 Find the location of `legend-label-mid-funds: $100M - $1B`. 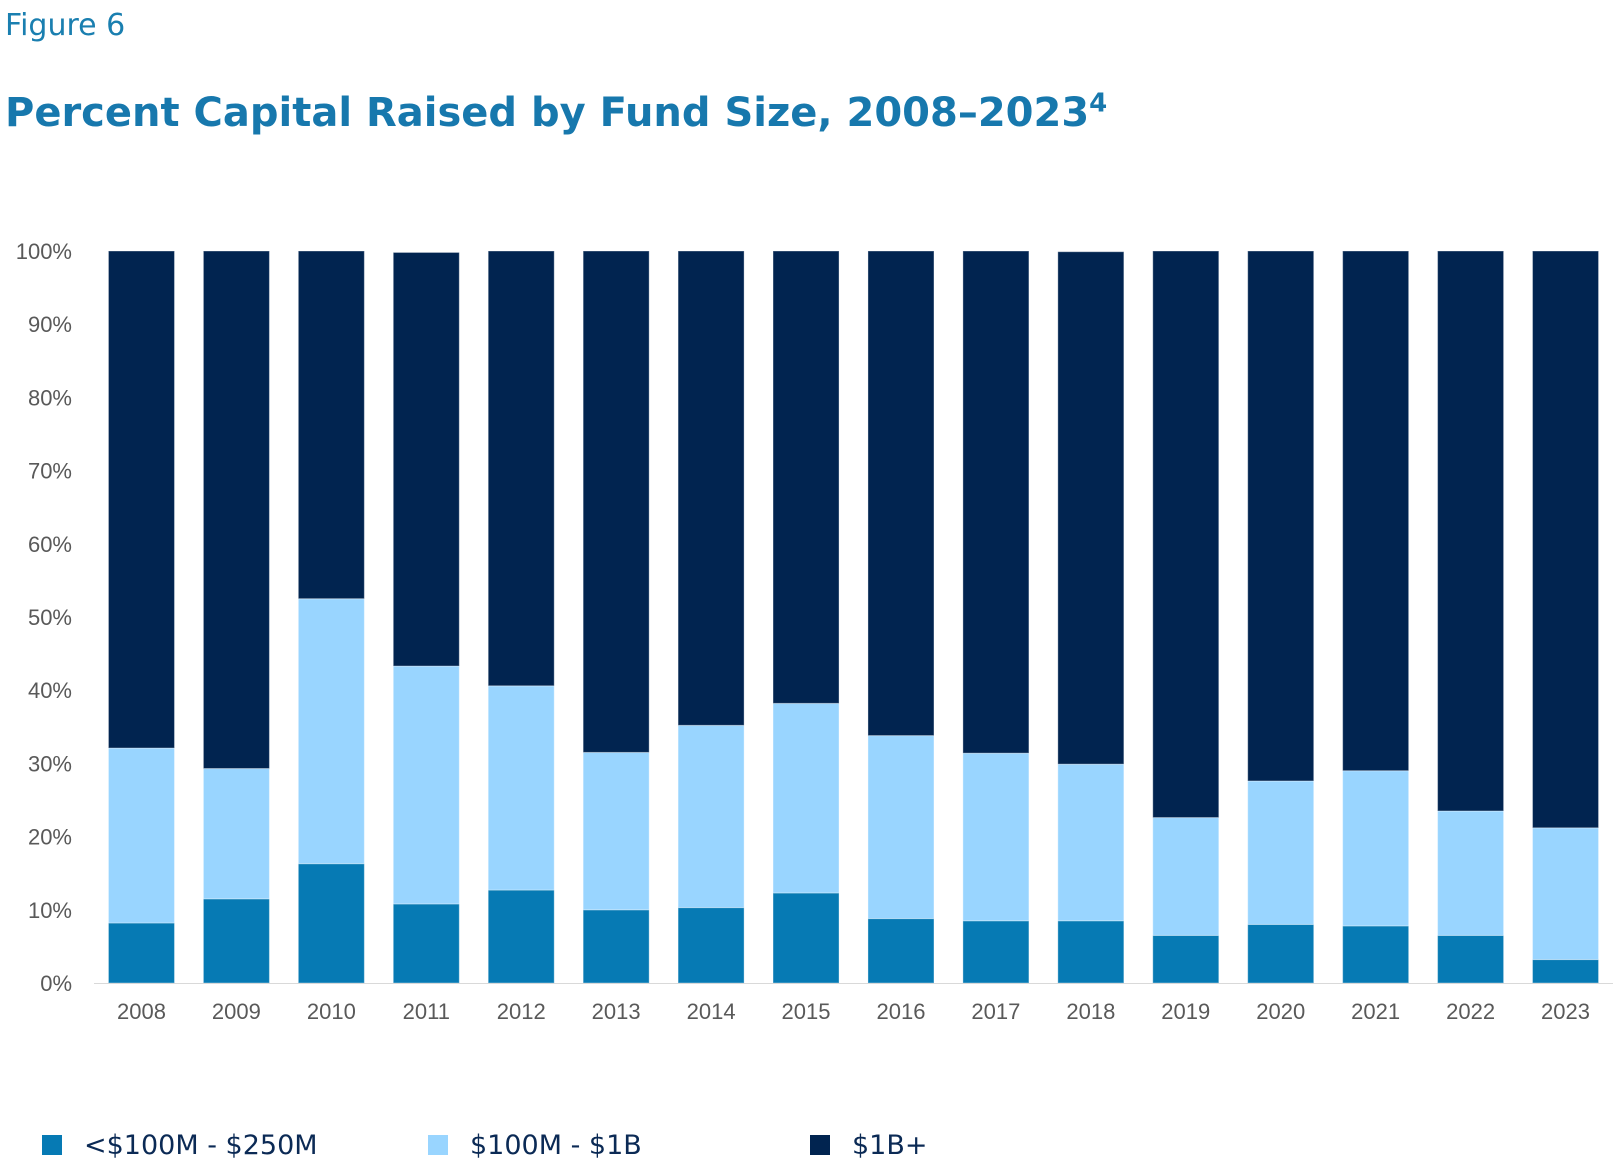

legend-label-mid-funds: $100M - $1B is located at coordinates (556, 1145).